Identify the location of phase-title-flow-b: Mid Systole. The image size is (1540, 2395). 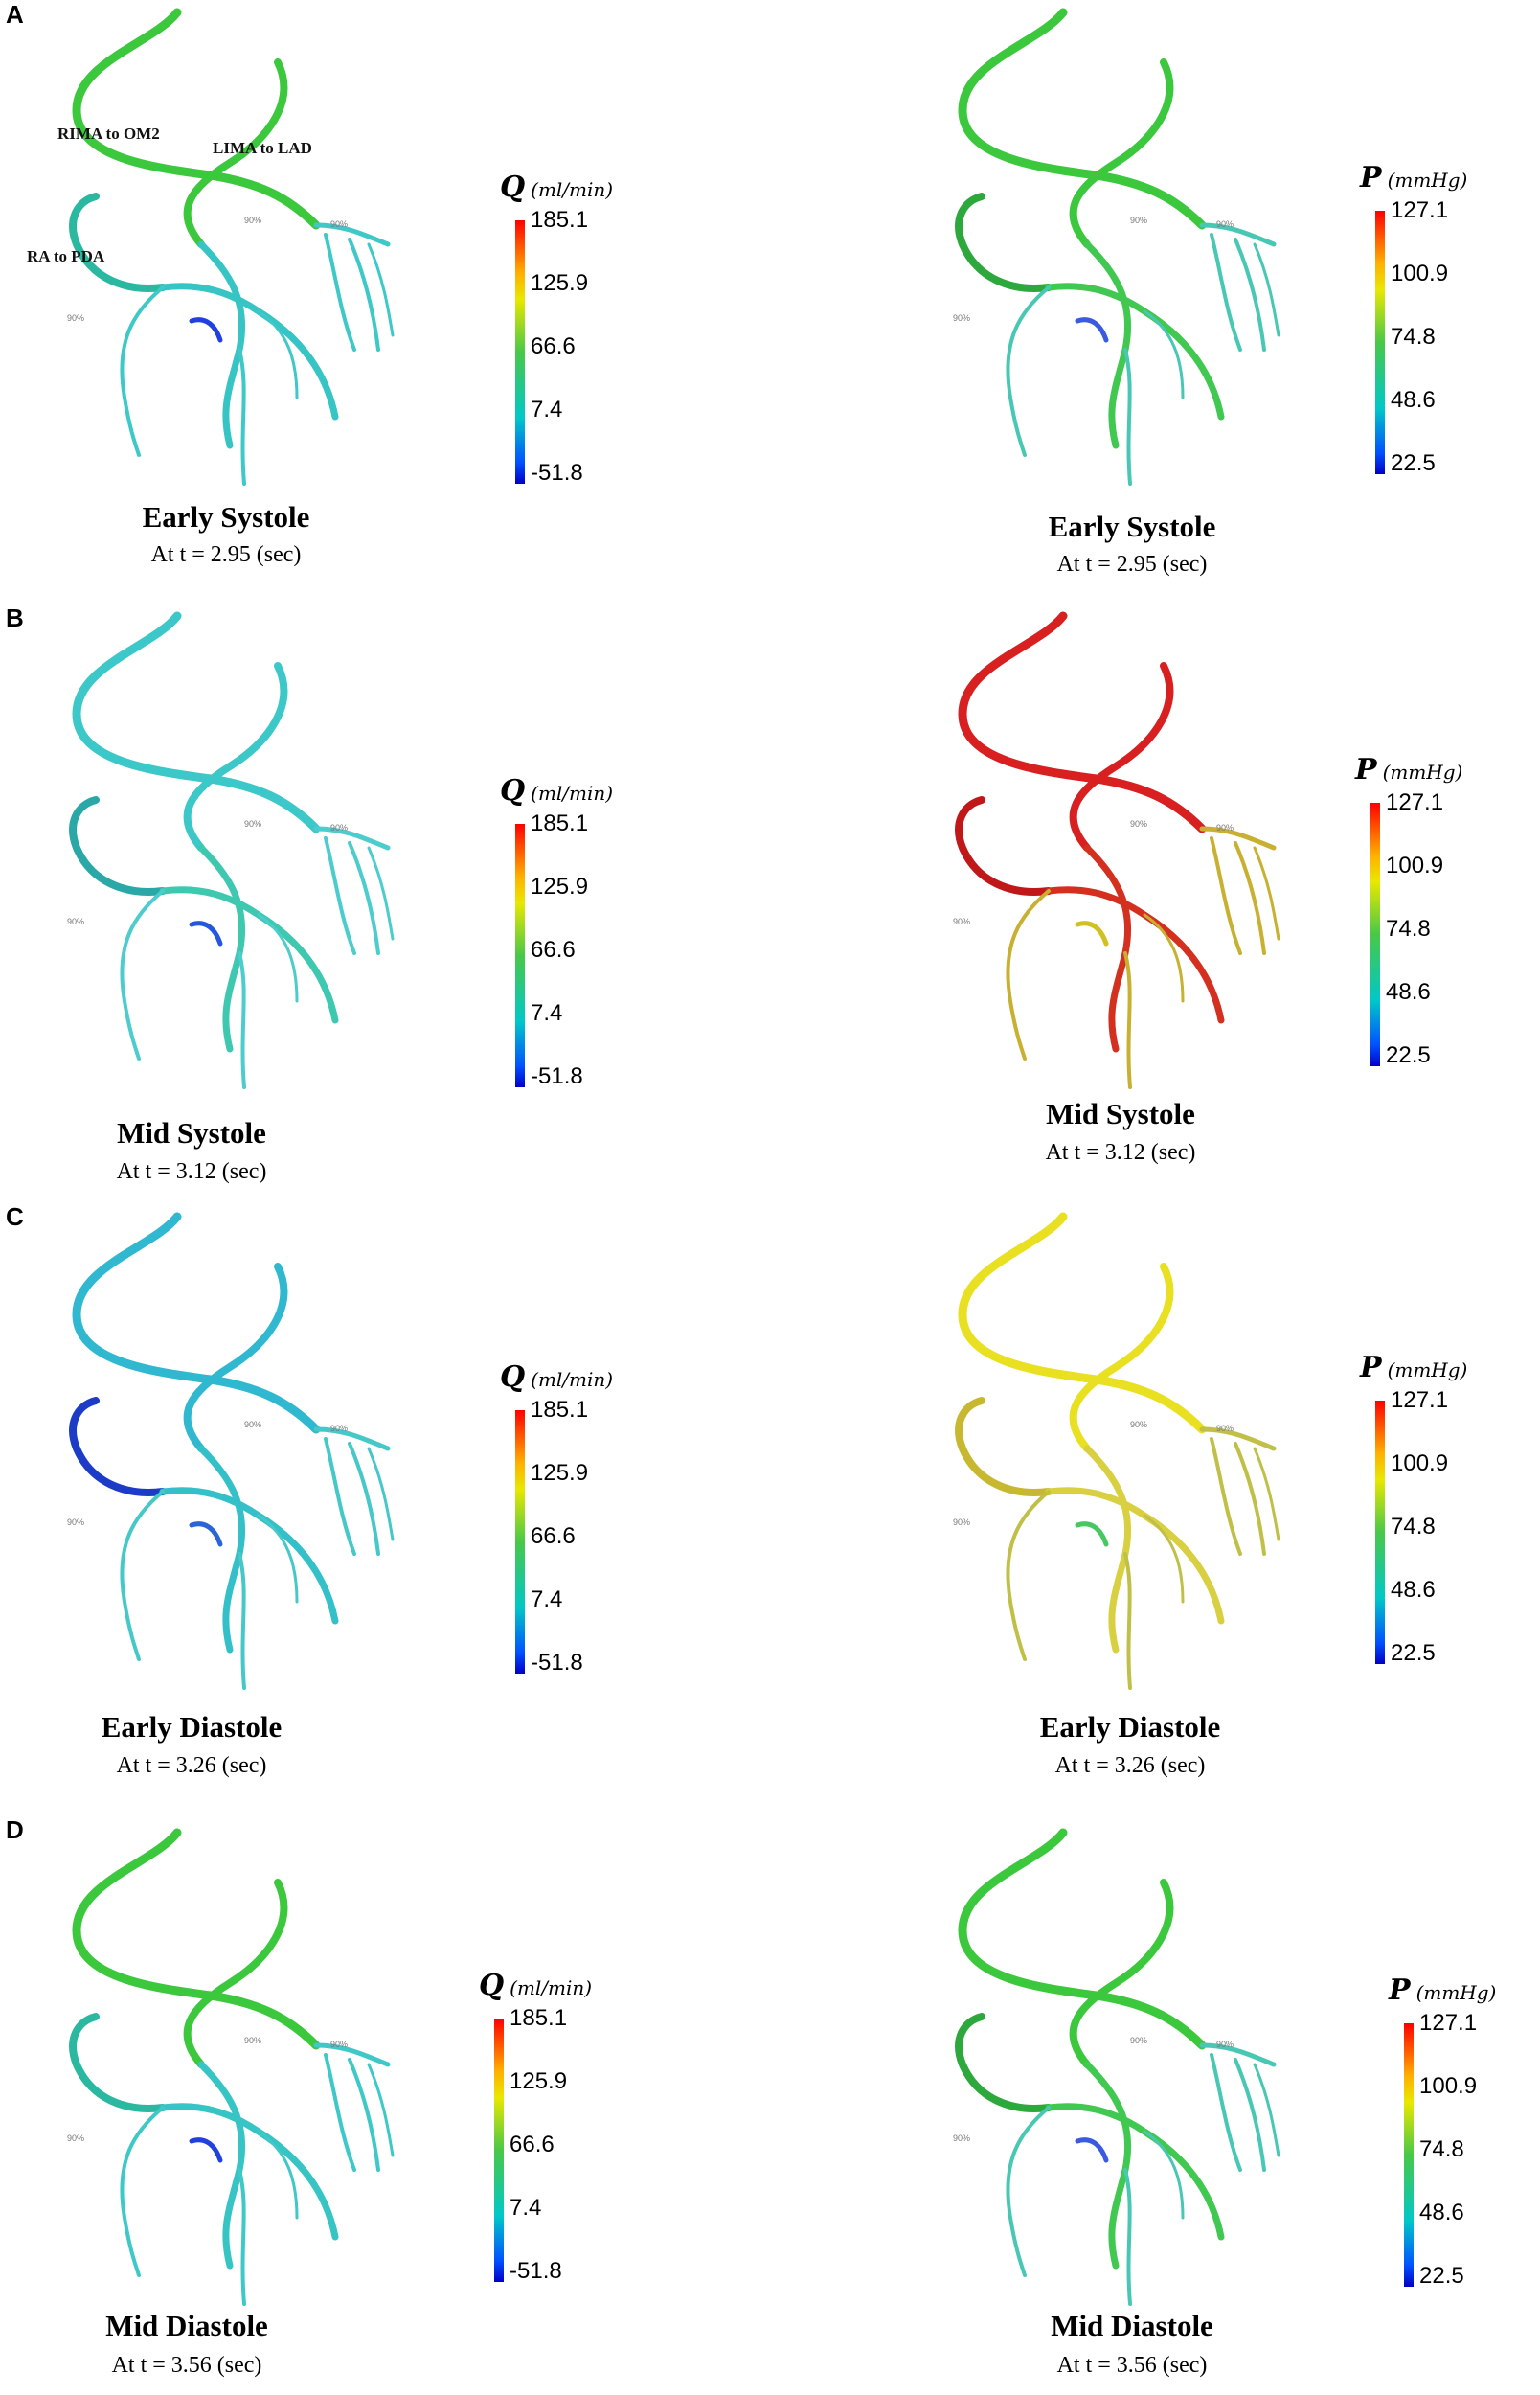
(191, 1133).